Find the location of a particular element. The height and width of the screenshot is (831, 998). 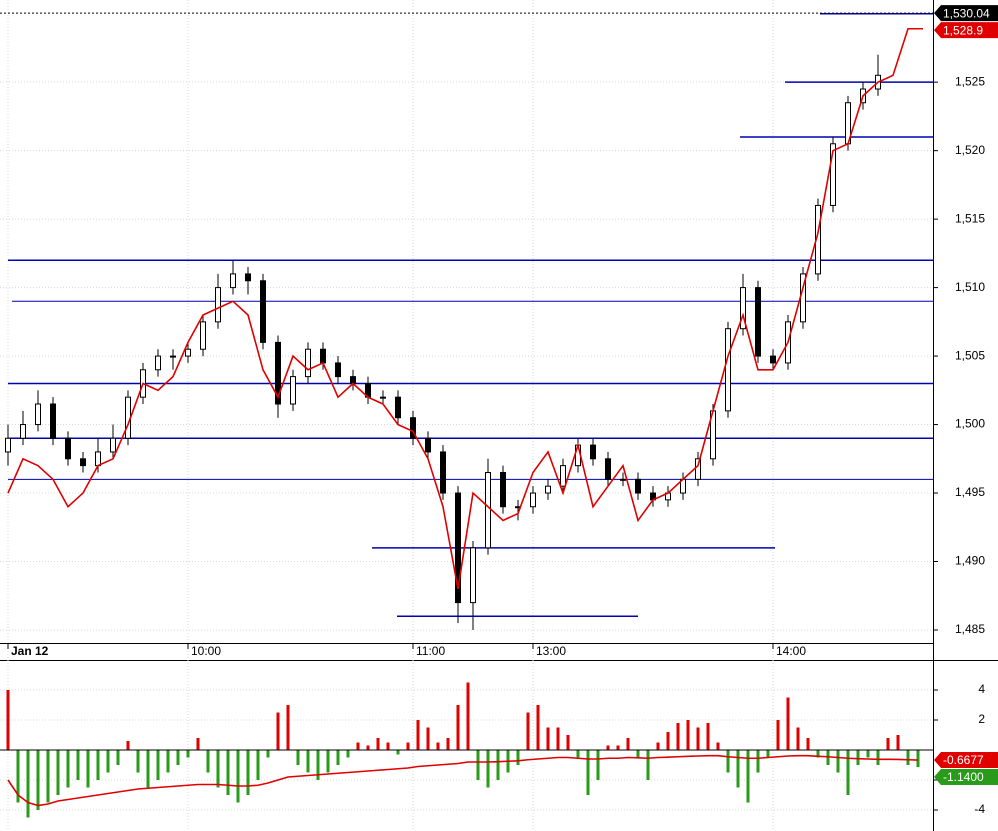

y-tick-label: 1,525 is located at coordinates (970, 81).